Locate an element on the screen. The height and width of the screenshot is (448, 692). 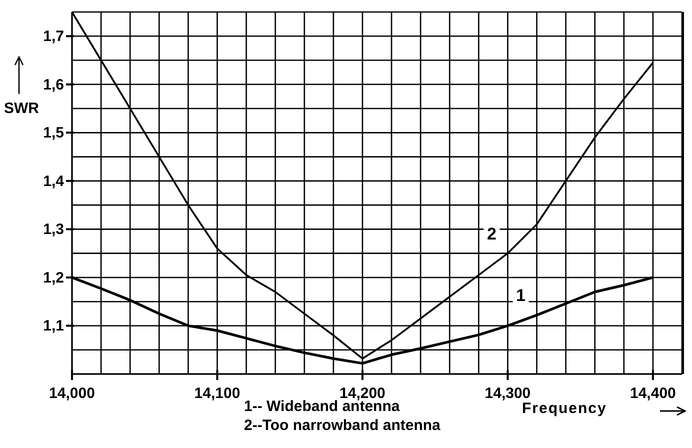
y-axis-title: SWR is located at coordinates (21, 108).